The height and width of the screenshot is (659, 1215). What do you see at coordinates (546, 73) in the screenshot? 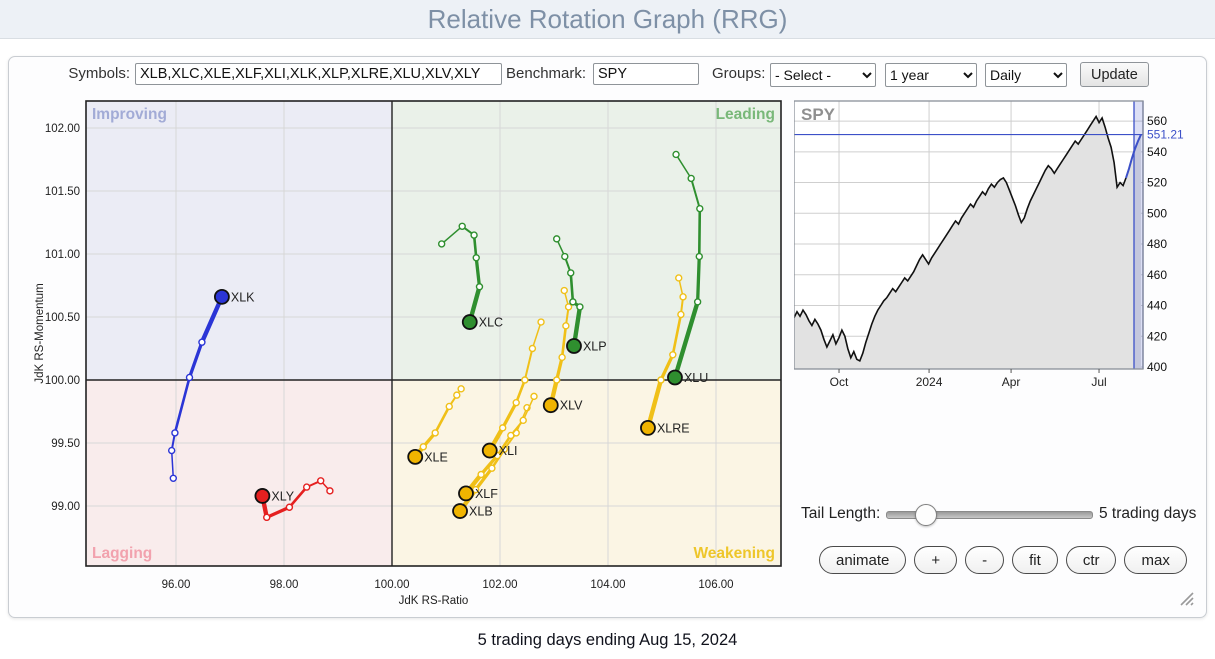
I see `benchmark-label: Benchmark:` at bounding box center [546, 73].